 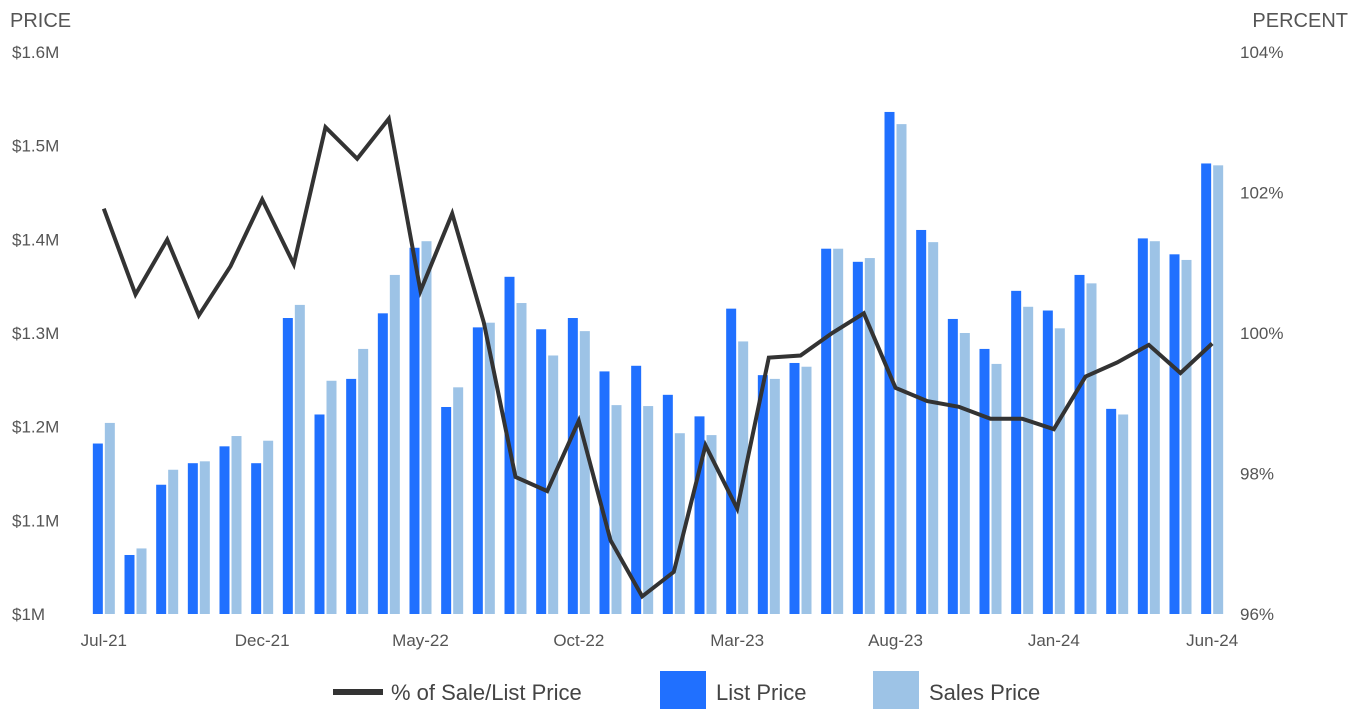 What do you see at coordinates (1261, 193) in the screenshot?
I see `y-right-tick-label: 102%` at bounding box center [1261, 193].